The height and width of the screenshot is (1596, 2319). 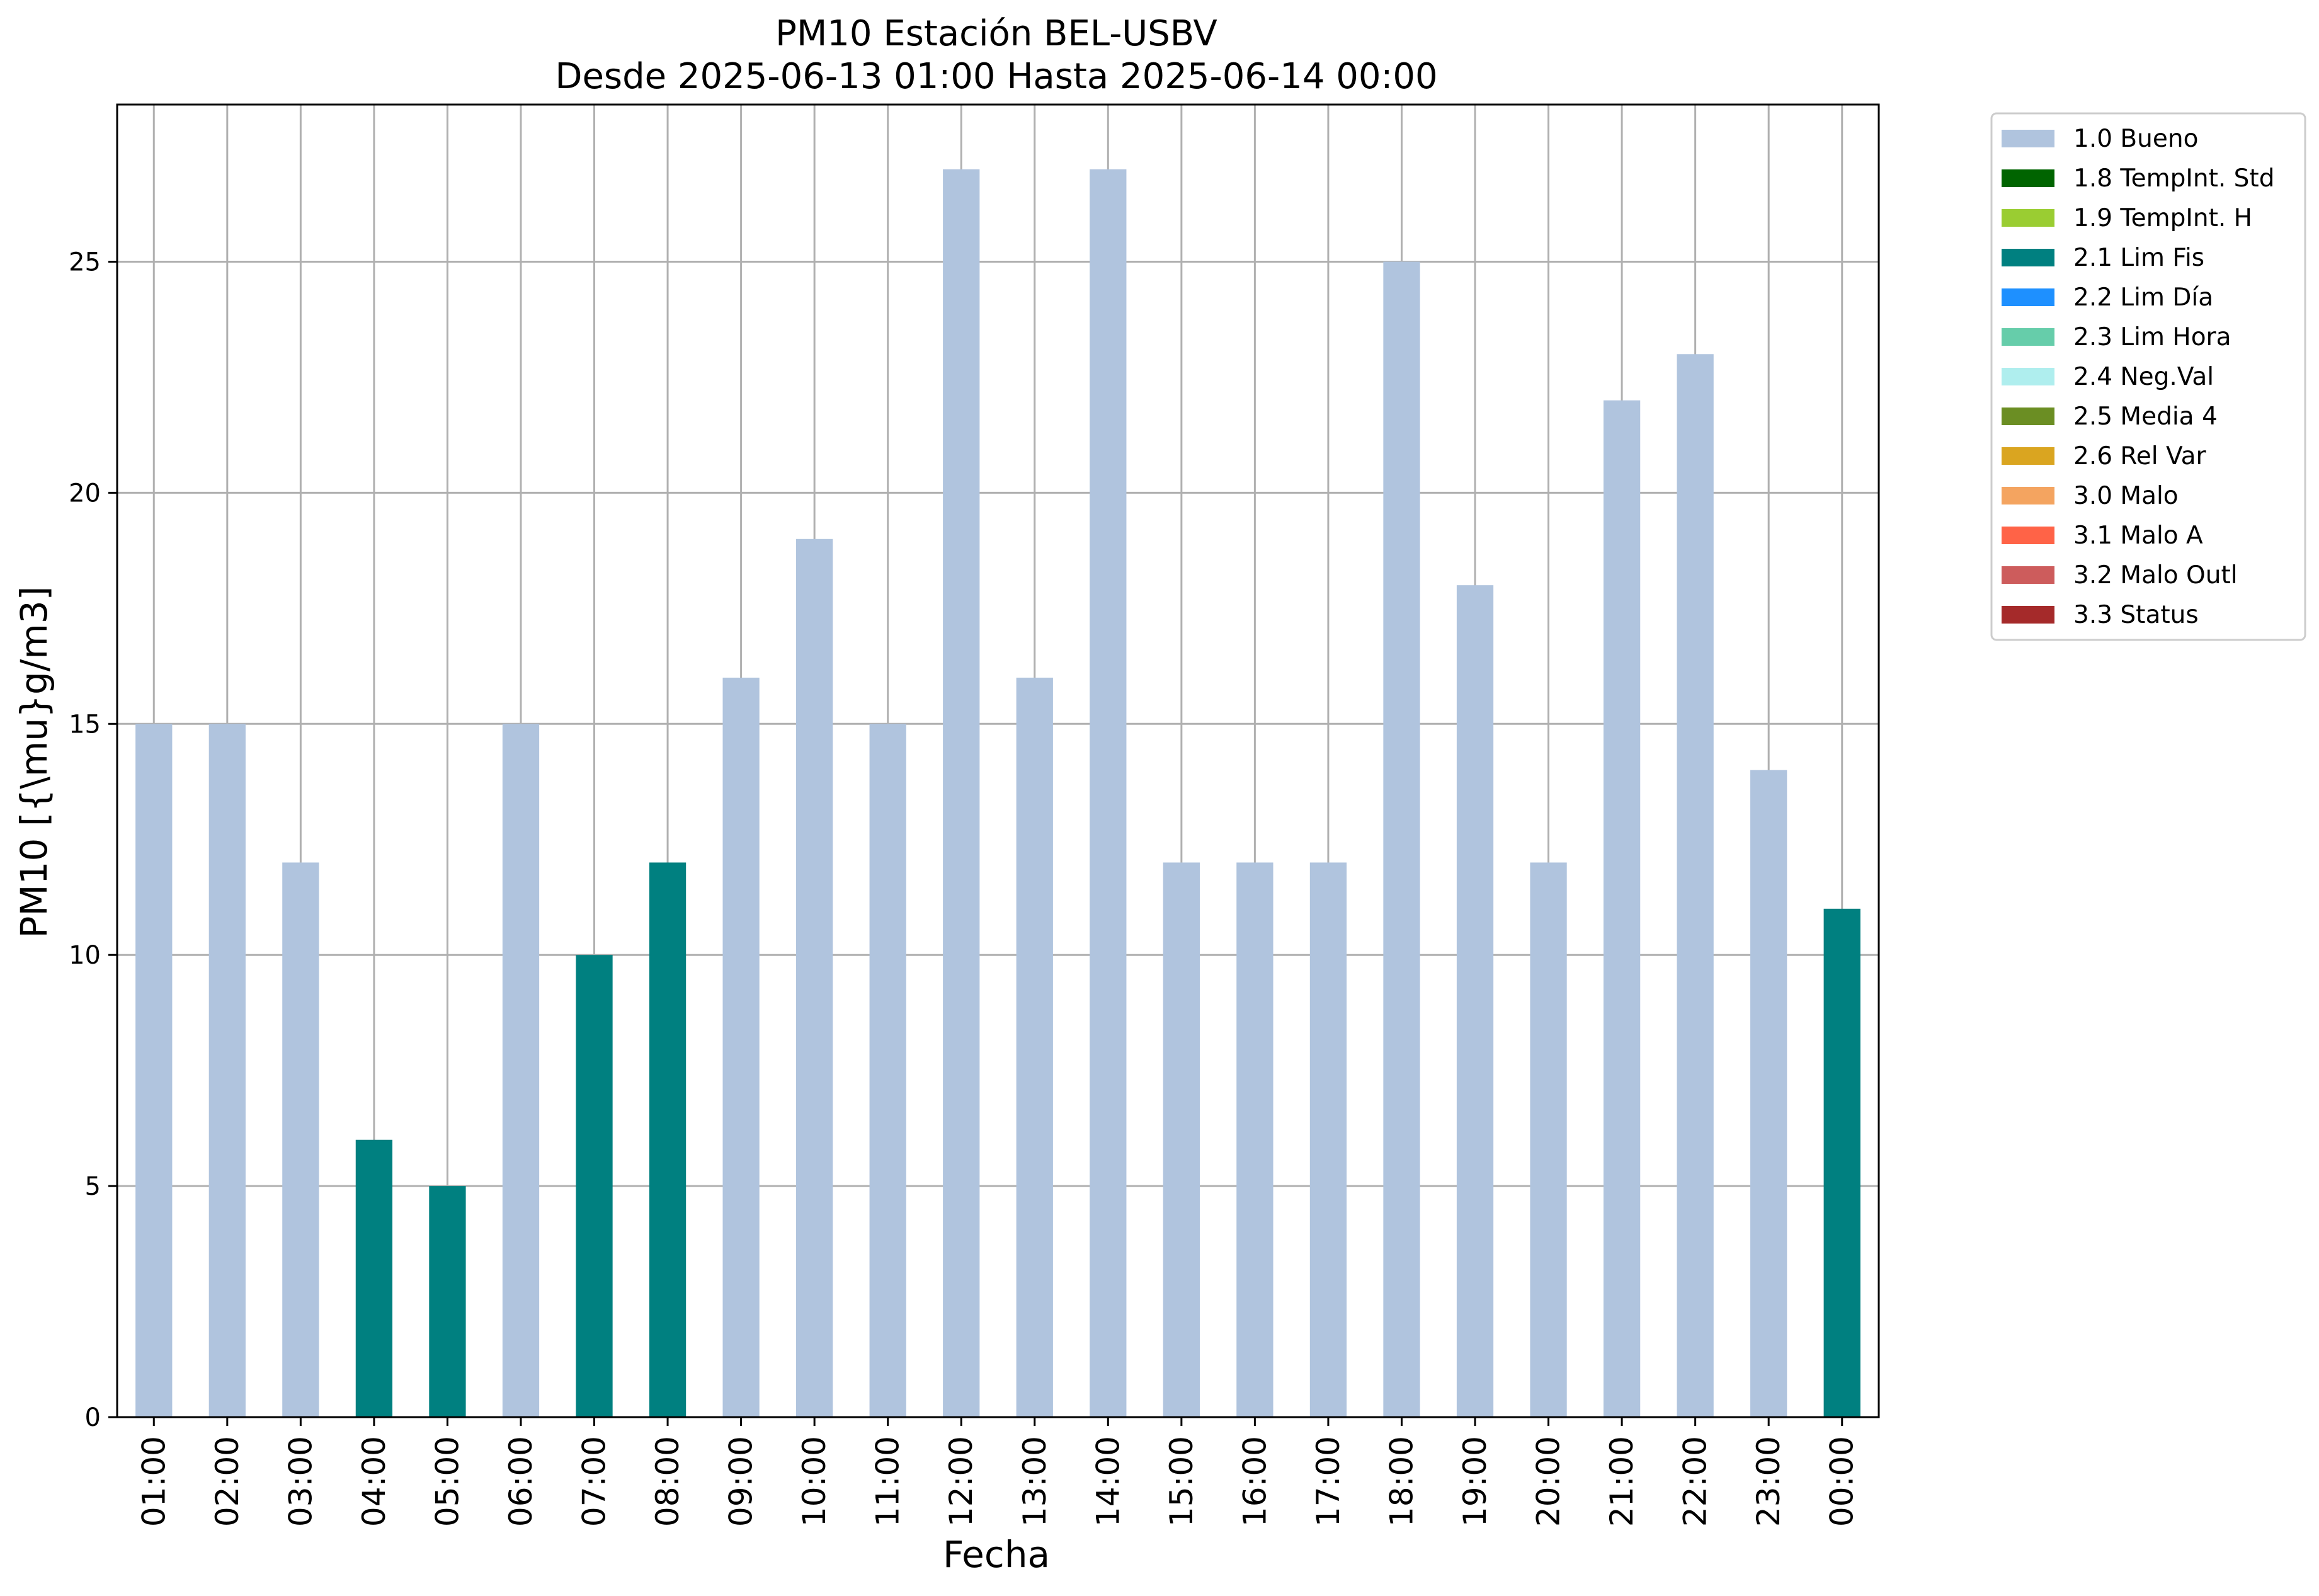 I want to click on x-tick-label: 04:00, so click(x=374, y=1481).